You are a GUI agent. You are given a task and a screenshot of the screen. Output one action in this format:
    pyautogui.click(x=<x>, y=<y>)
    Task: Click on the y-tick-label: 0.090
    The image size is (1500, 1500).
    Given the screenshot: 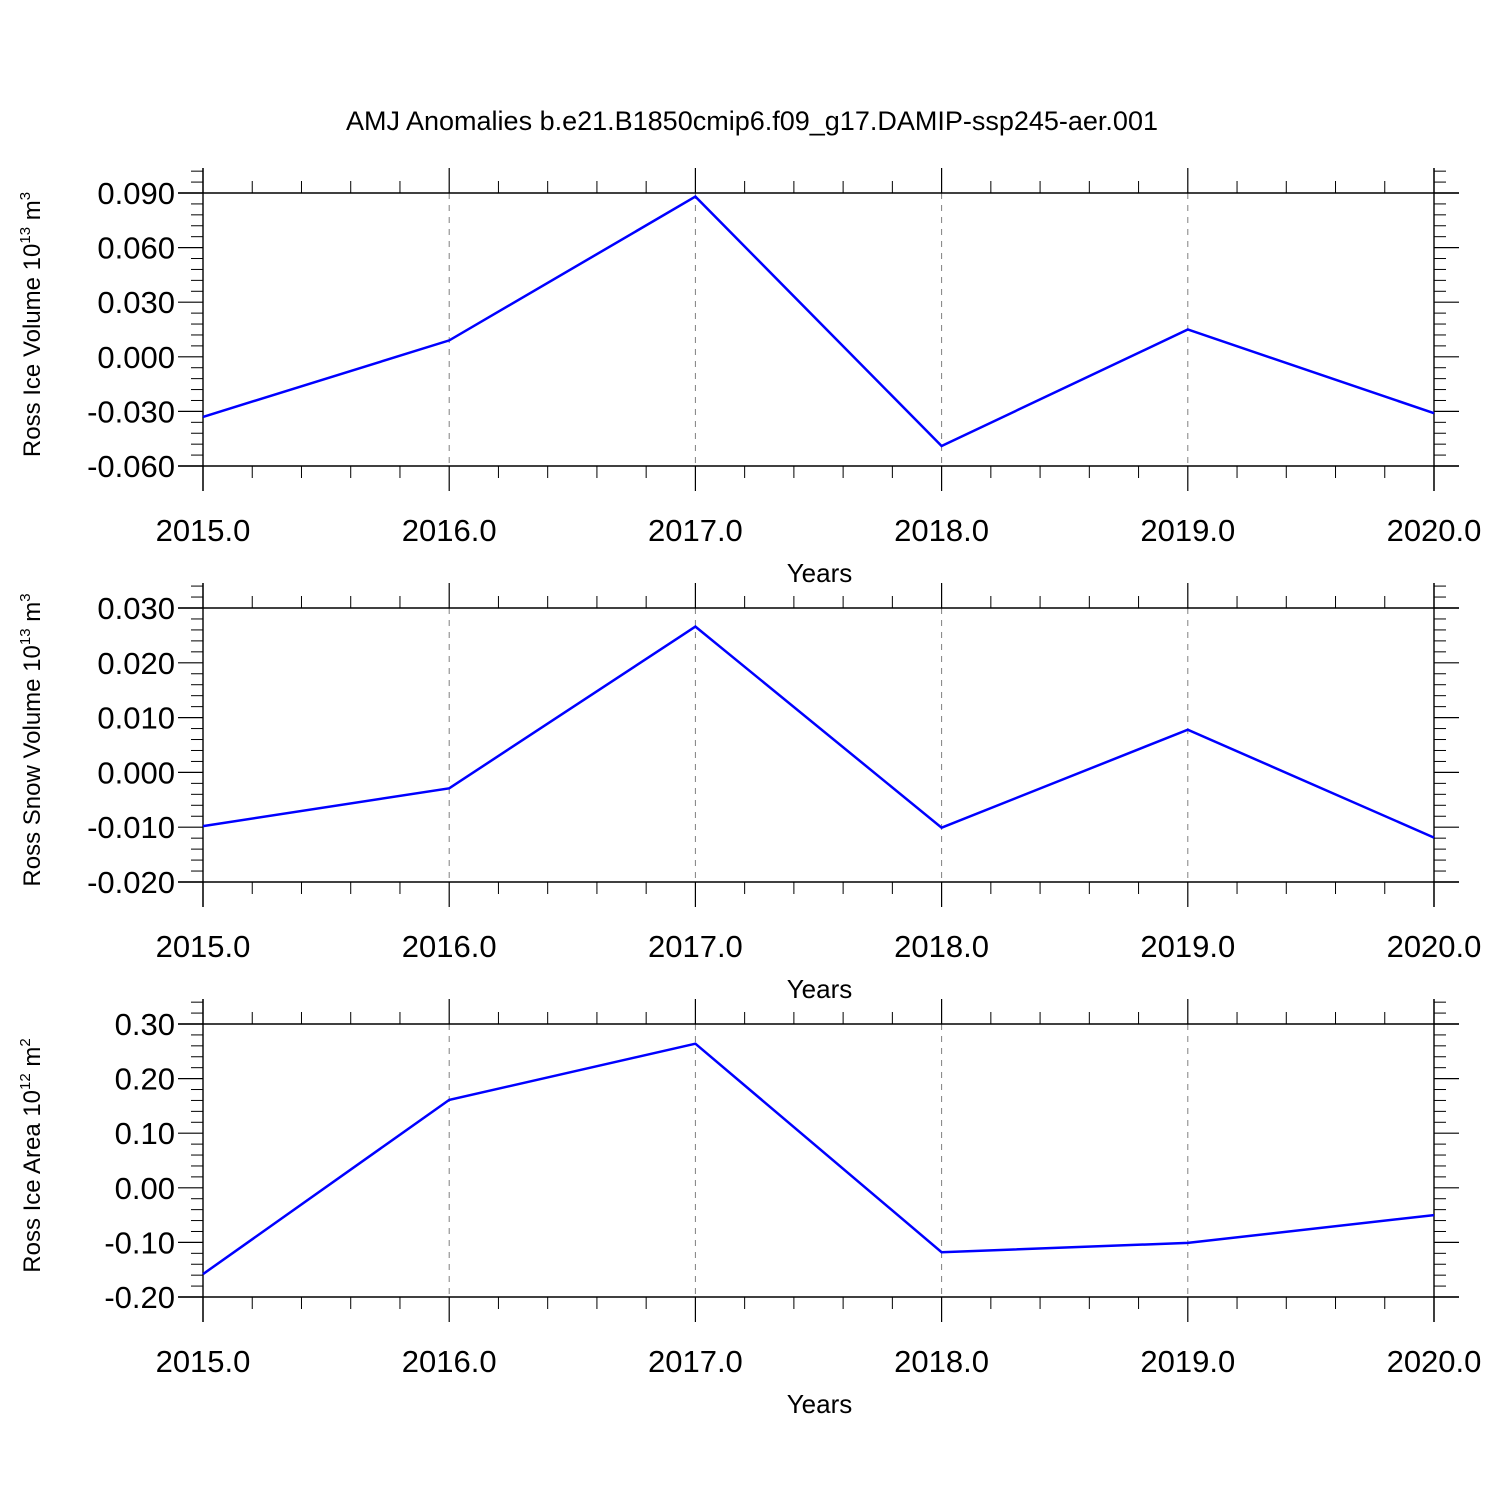 What is the action you would take?
    pyautogui.click(x=136, y=193)
    